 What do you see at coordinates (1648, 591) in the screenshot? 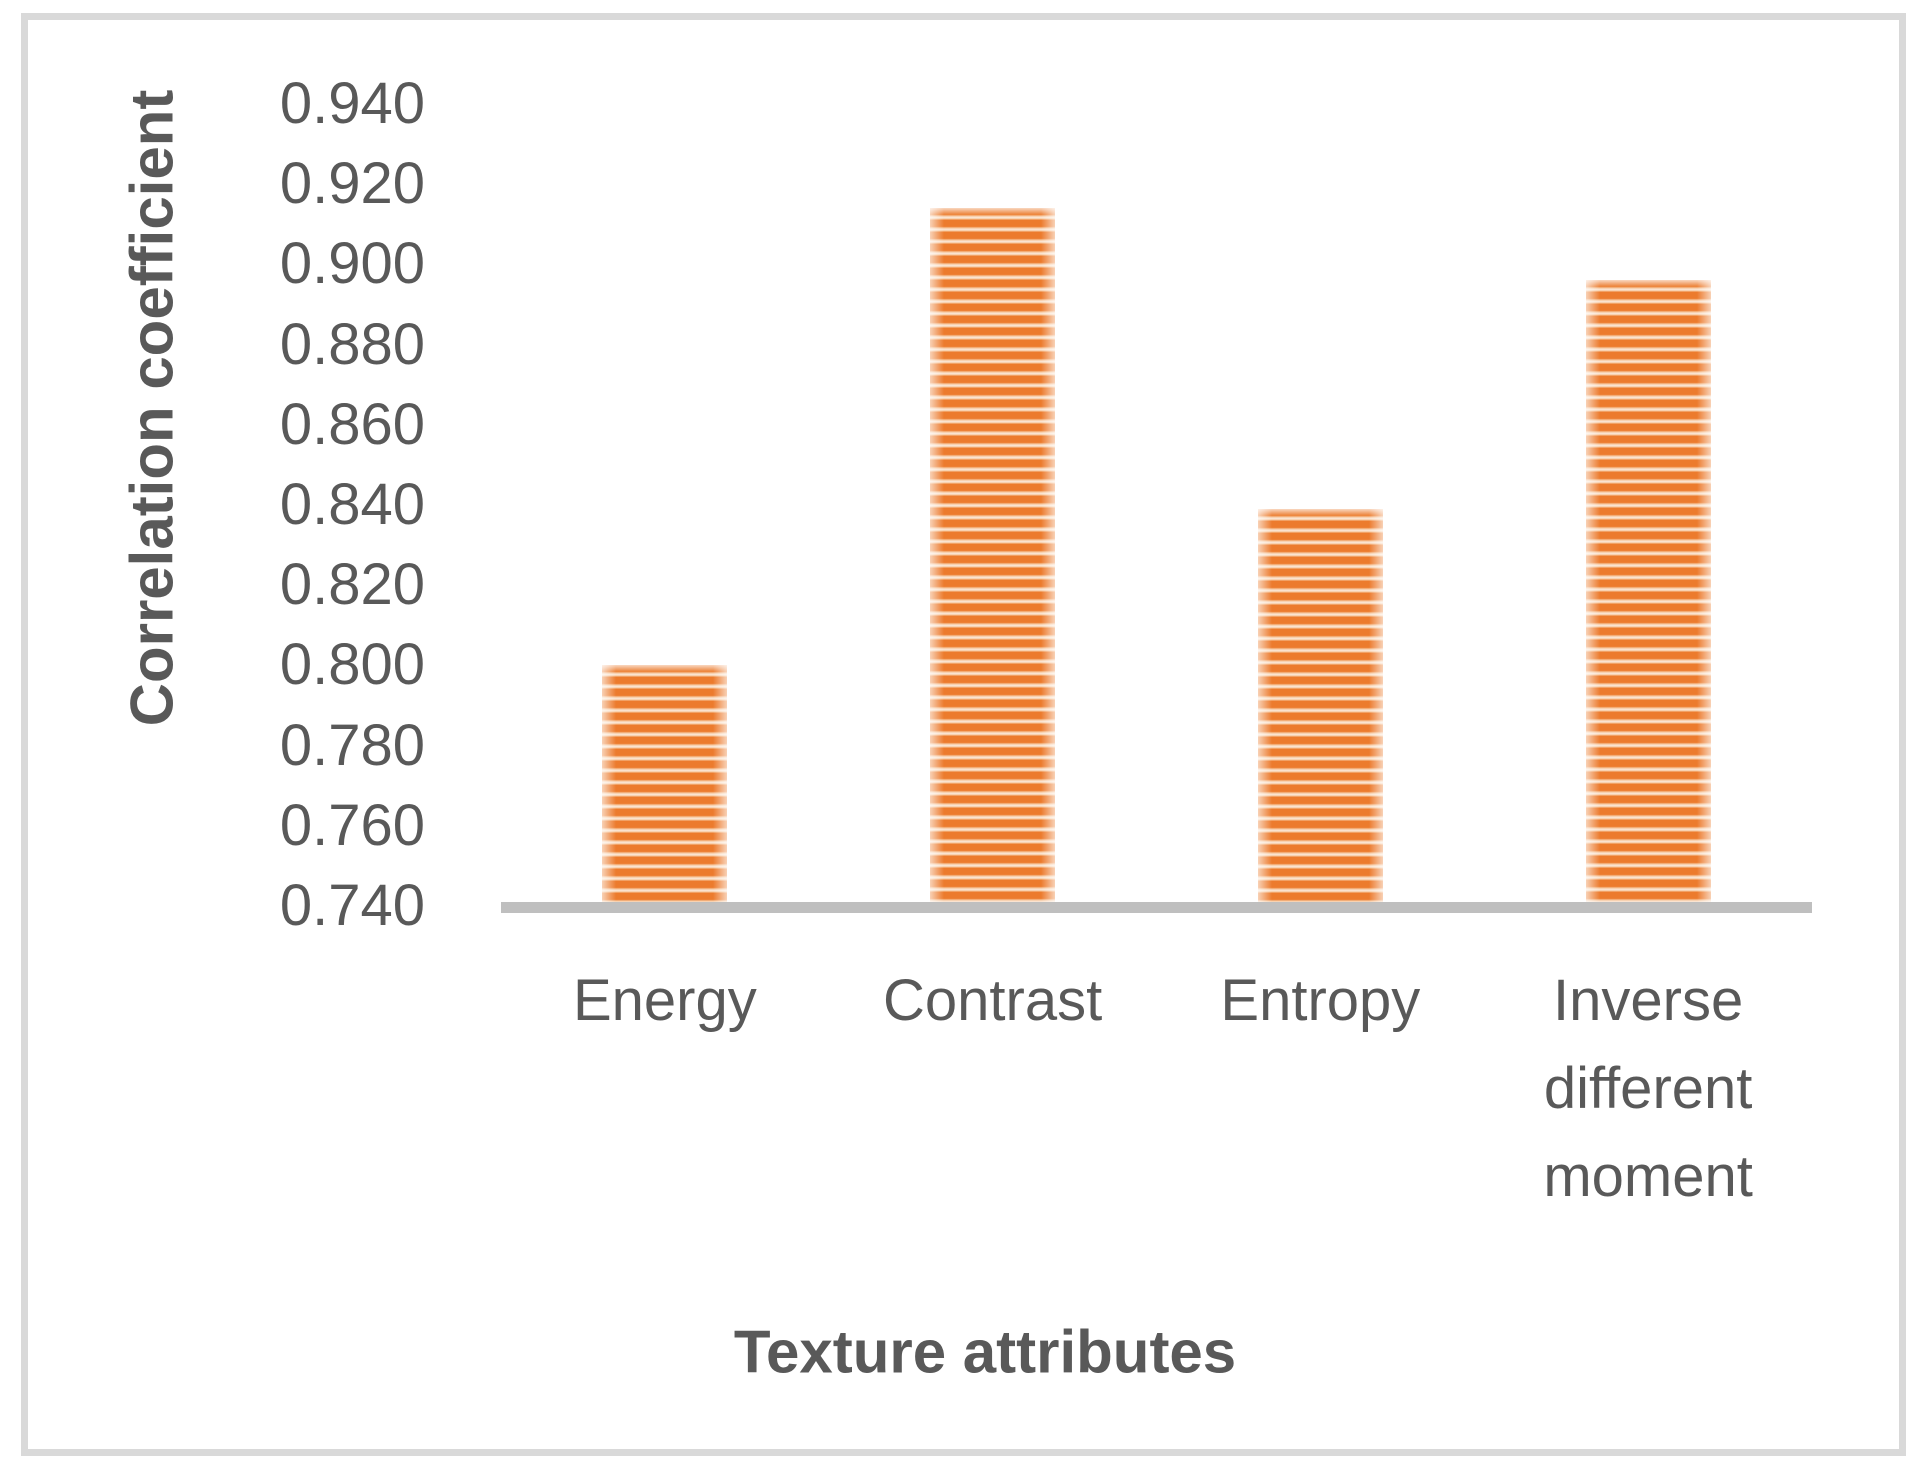
I see `bar-inverse-different-moment` at bounding box center [1648, 591].